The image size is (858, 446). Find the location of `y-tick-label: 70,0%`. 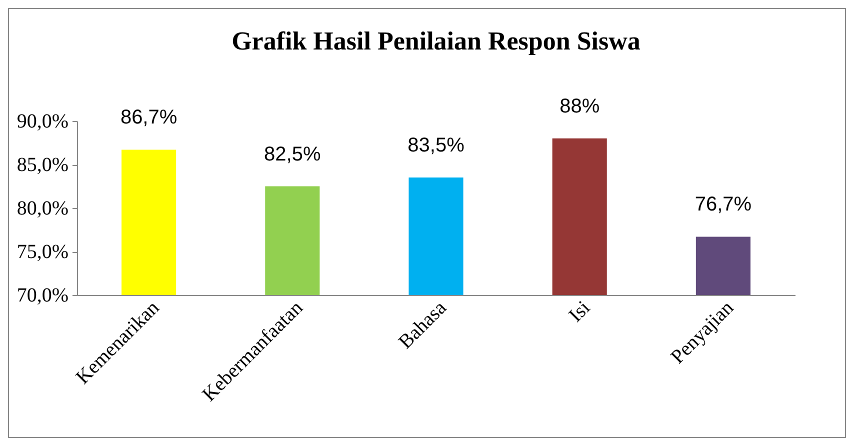

y-tick-label: 70,0% is located at coordinates (42, 295).